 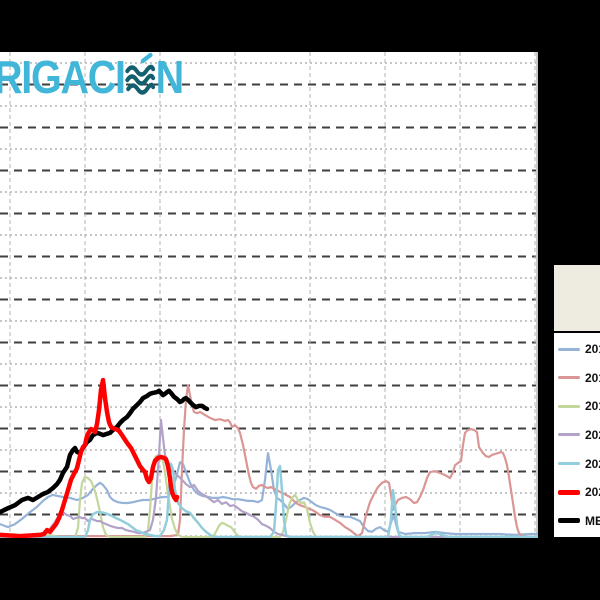 What do you see at coordinates (63, 77) in the screenshot?
I see `logo-text-prefix: RIGACI` at bounding box center [63, 77].